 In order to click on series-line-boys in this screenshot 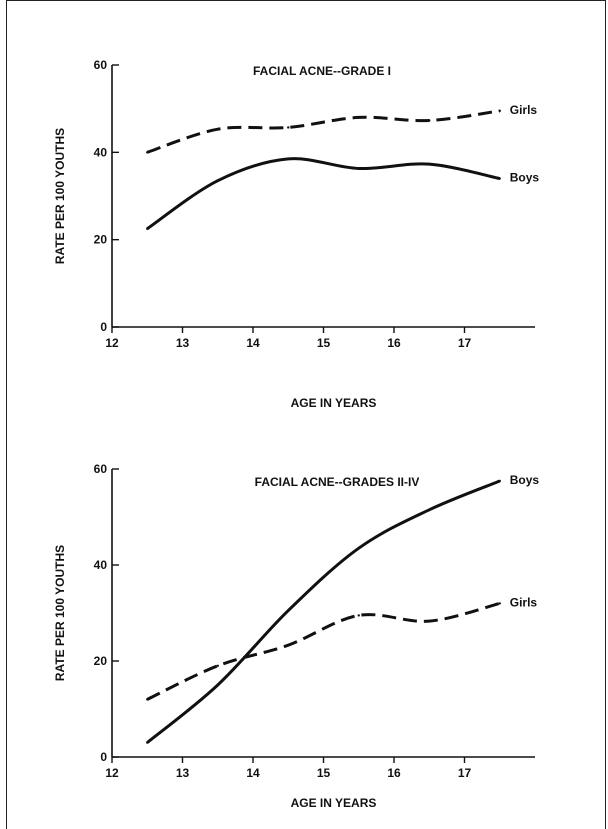, I will do `click(323, 194)`.